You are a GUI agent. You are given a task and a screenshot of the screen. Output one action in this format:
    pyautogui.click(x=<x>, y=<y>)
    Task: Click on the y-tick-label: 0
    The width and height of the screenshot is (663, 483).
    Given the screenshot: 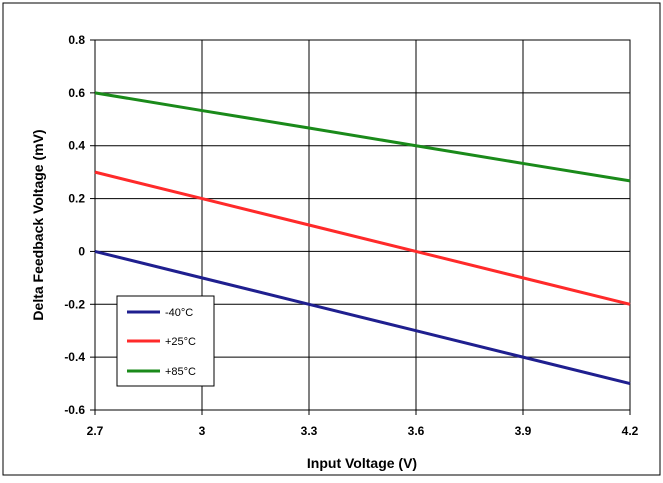 What is the action you would take?
    pyautogui.click(x=81, y=251)
    